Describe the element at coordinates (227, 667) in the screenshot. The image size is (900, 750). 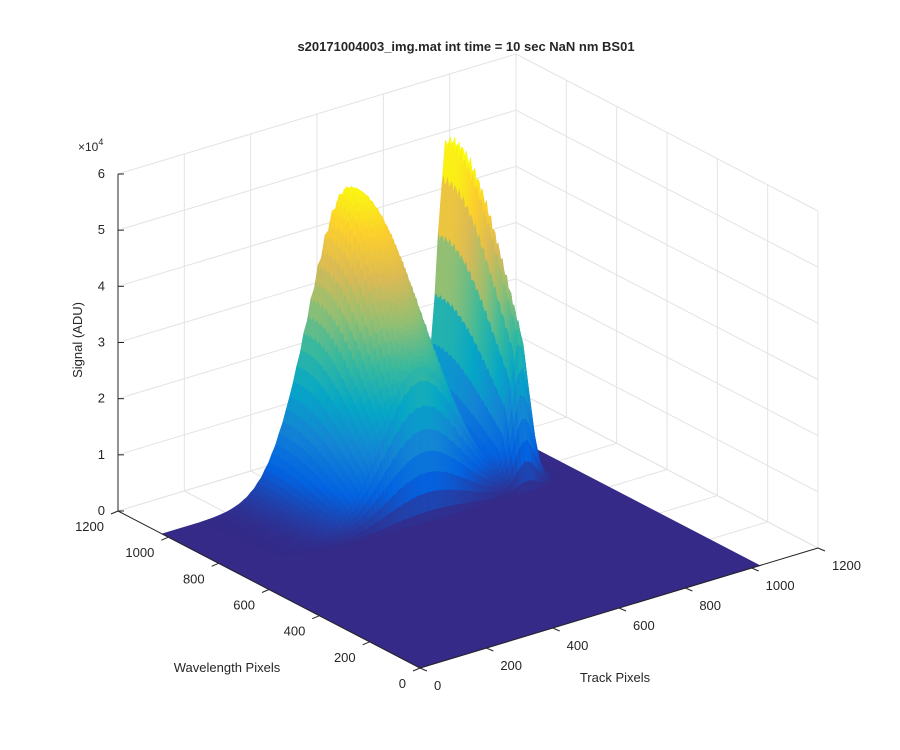
I see `y-axis-label: Wavelength Pixels` at that location.